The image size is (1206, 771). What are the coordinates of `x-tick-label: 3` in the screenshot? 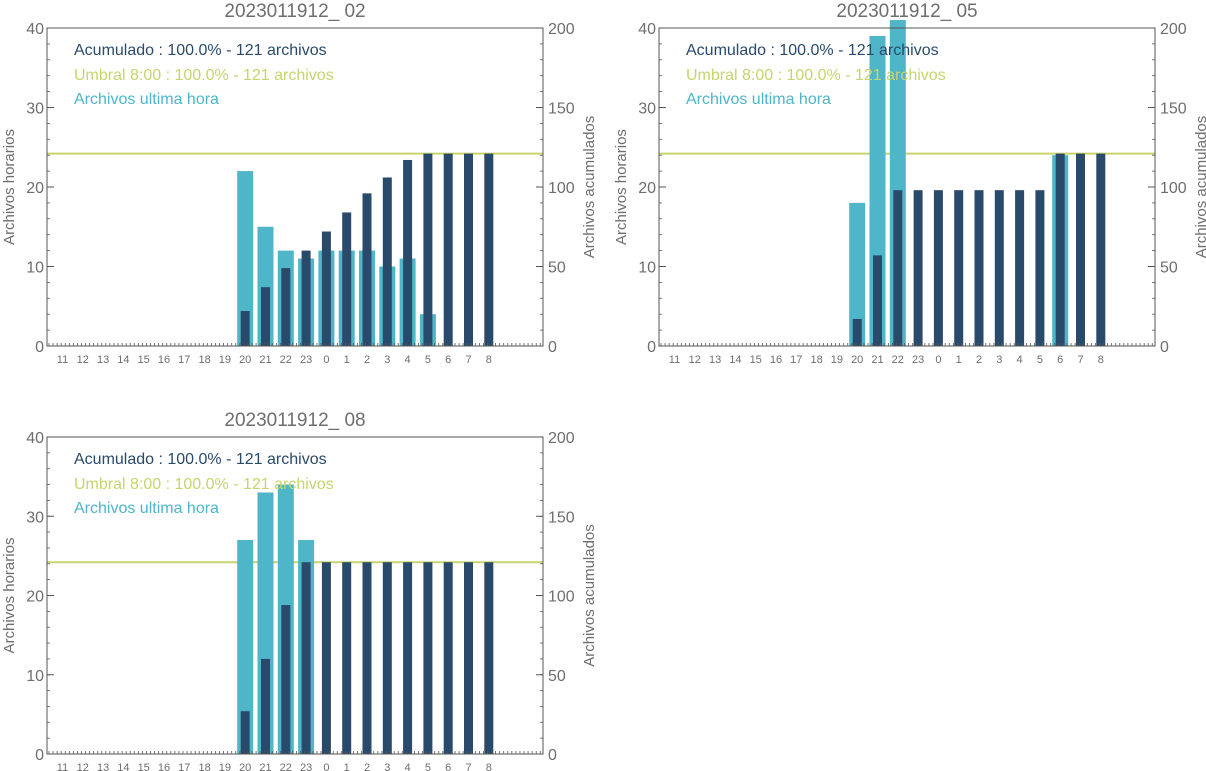 It's located at (999, 360).